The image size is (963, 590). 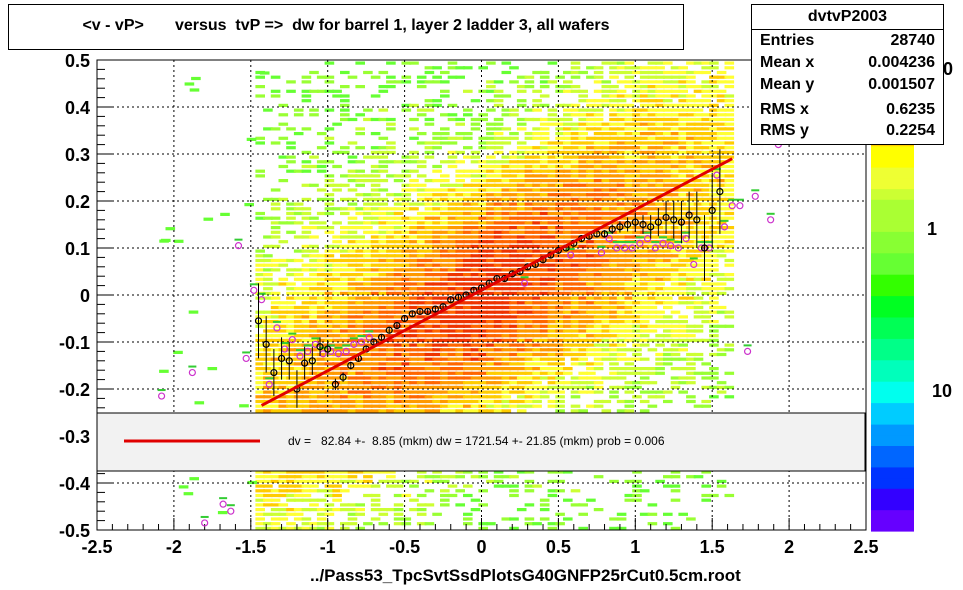 I want to click on alt-point, so click(x=694, y=264).